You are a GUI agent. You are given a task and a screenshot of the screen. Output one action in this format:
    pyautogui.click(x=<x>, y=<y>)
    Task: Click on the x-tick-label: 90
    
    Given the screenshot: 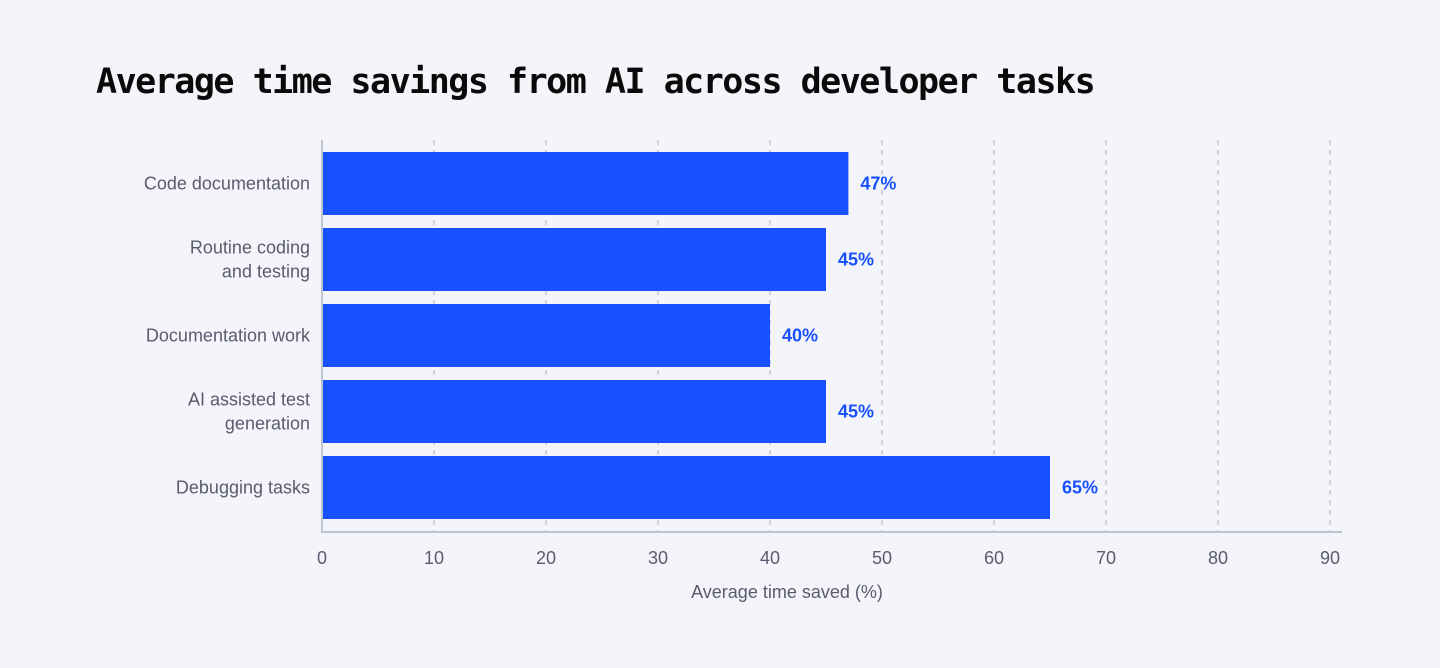 What is the action you would take?
    pyautogui.click(x=1330, y=558)
    